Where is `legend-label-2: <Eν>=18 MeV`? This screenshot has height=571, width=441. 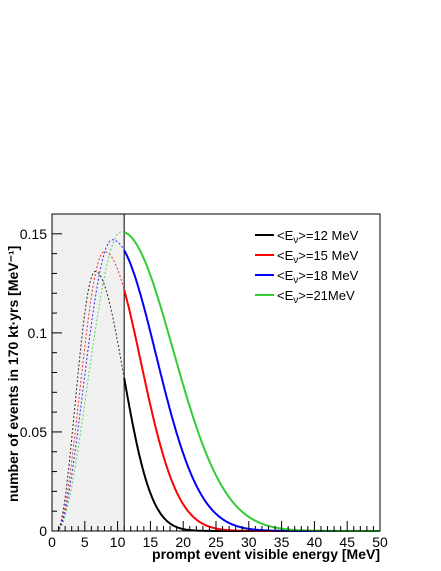 legend-label-2: <Eν>=18 MeV is located at coordinates (318, 277).